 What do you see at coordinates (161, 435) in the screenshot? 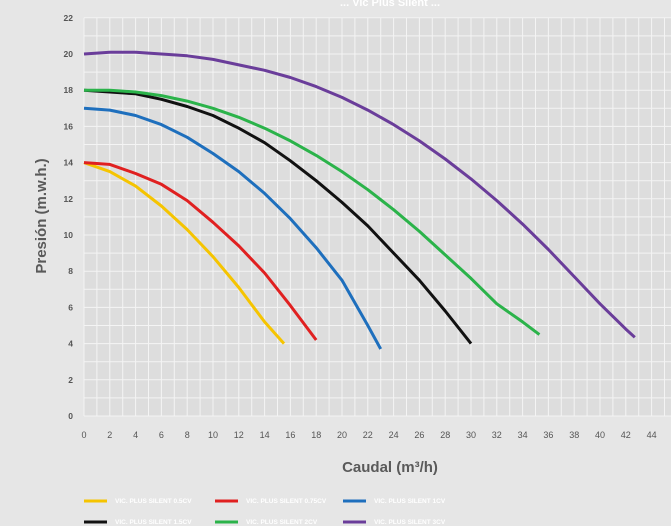
I see `x-tick-label: 6` at bounding box center [161, 435].